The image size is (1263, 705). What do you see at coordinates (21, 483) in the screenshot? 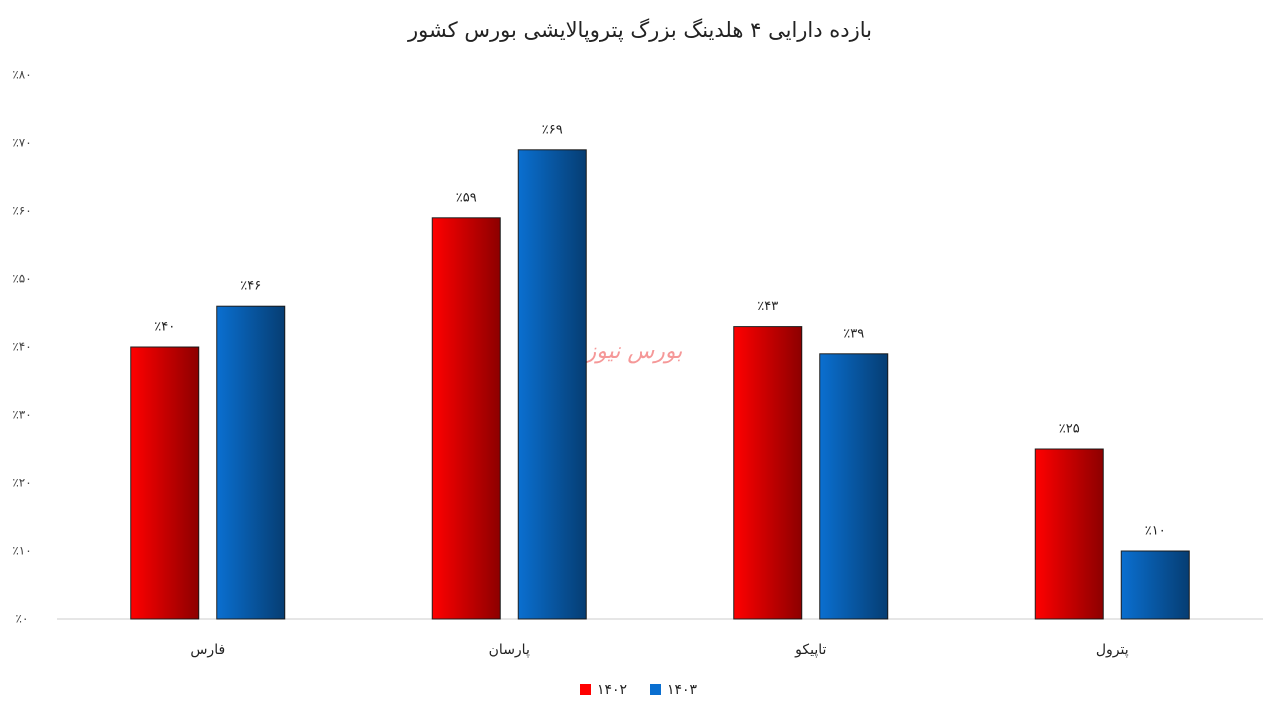
I see `y-tick-label: ٪۲۰` at bounding box center [21, 483].